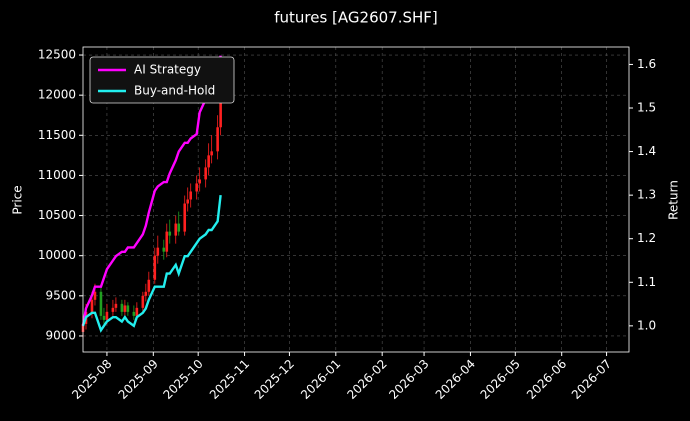 Image resolution: width=690 pixels, height=421 pixels. What do you see at coordinates (57, 175) in the screenshot?
I see `y-tick-label: 11000` at bounding box center [57, 175].